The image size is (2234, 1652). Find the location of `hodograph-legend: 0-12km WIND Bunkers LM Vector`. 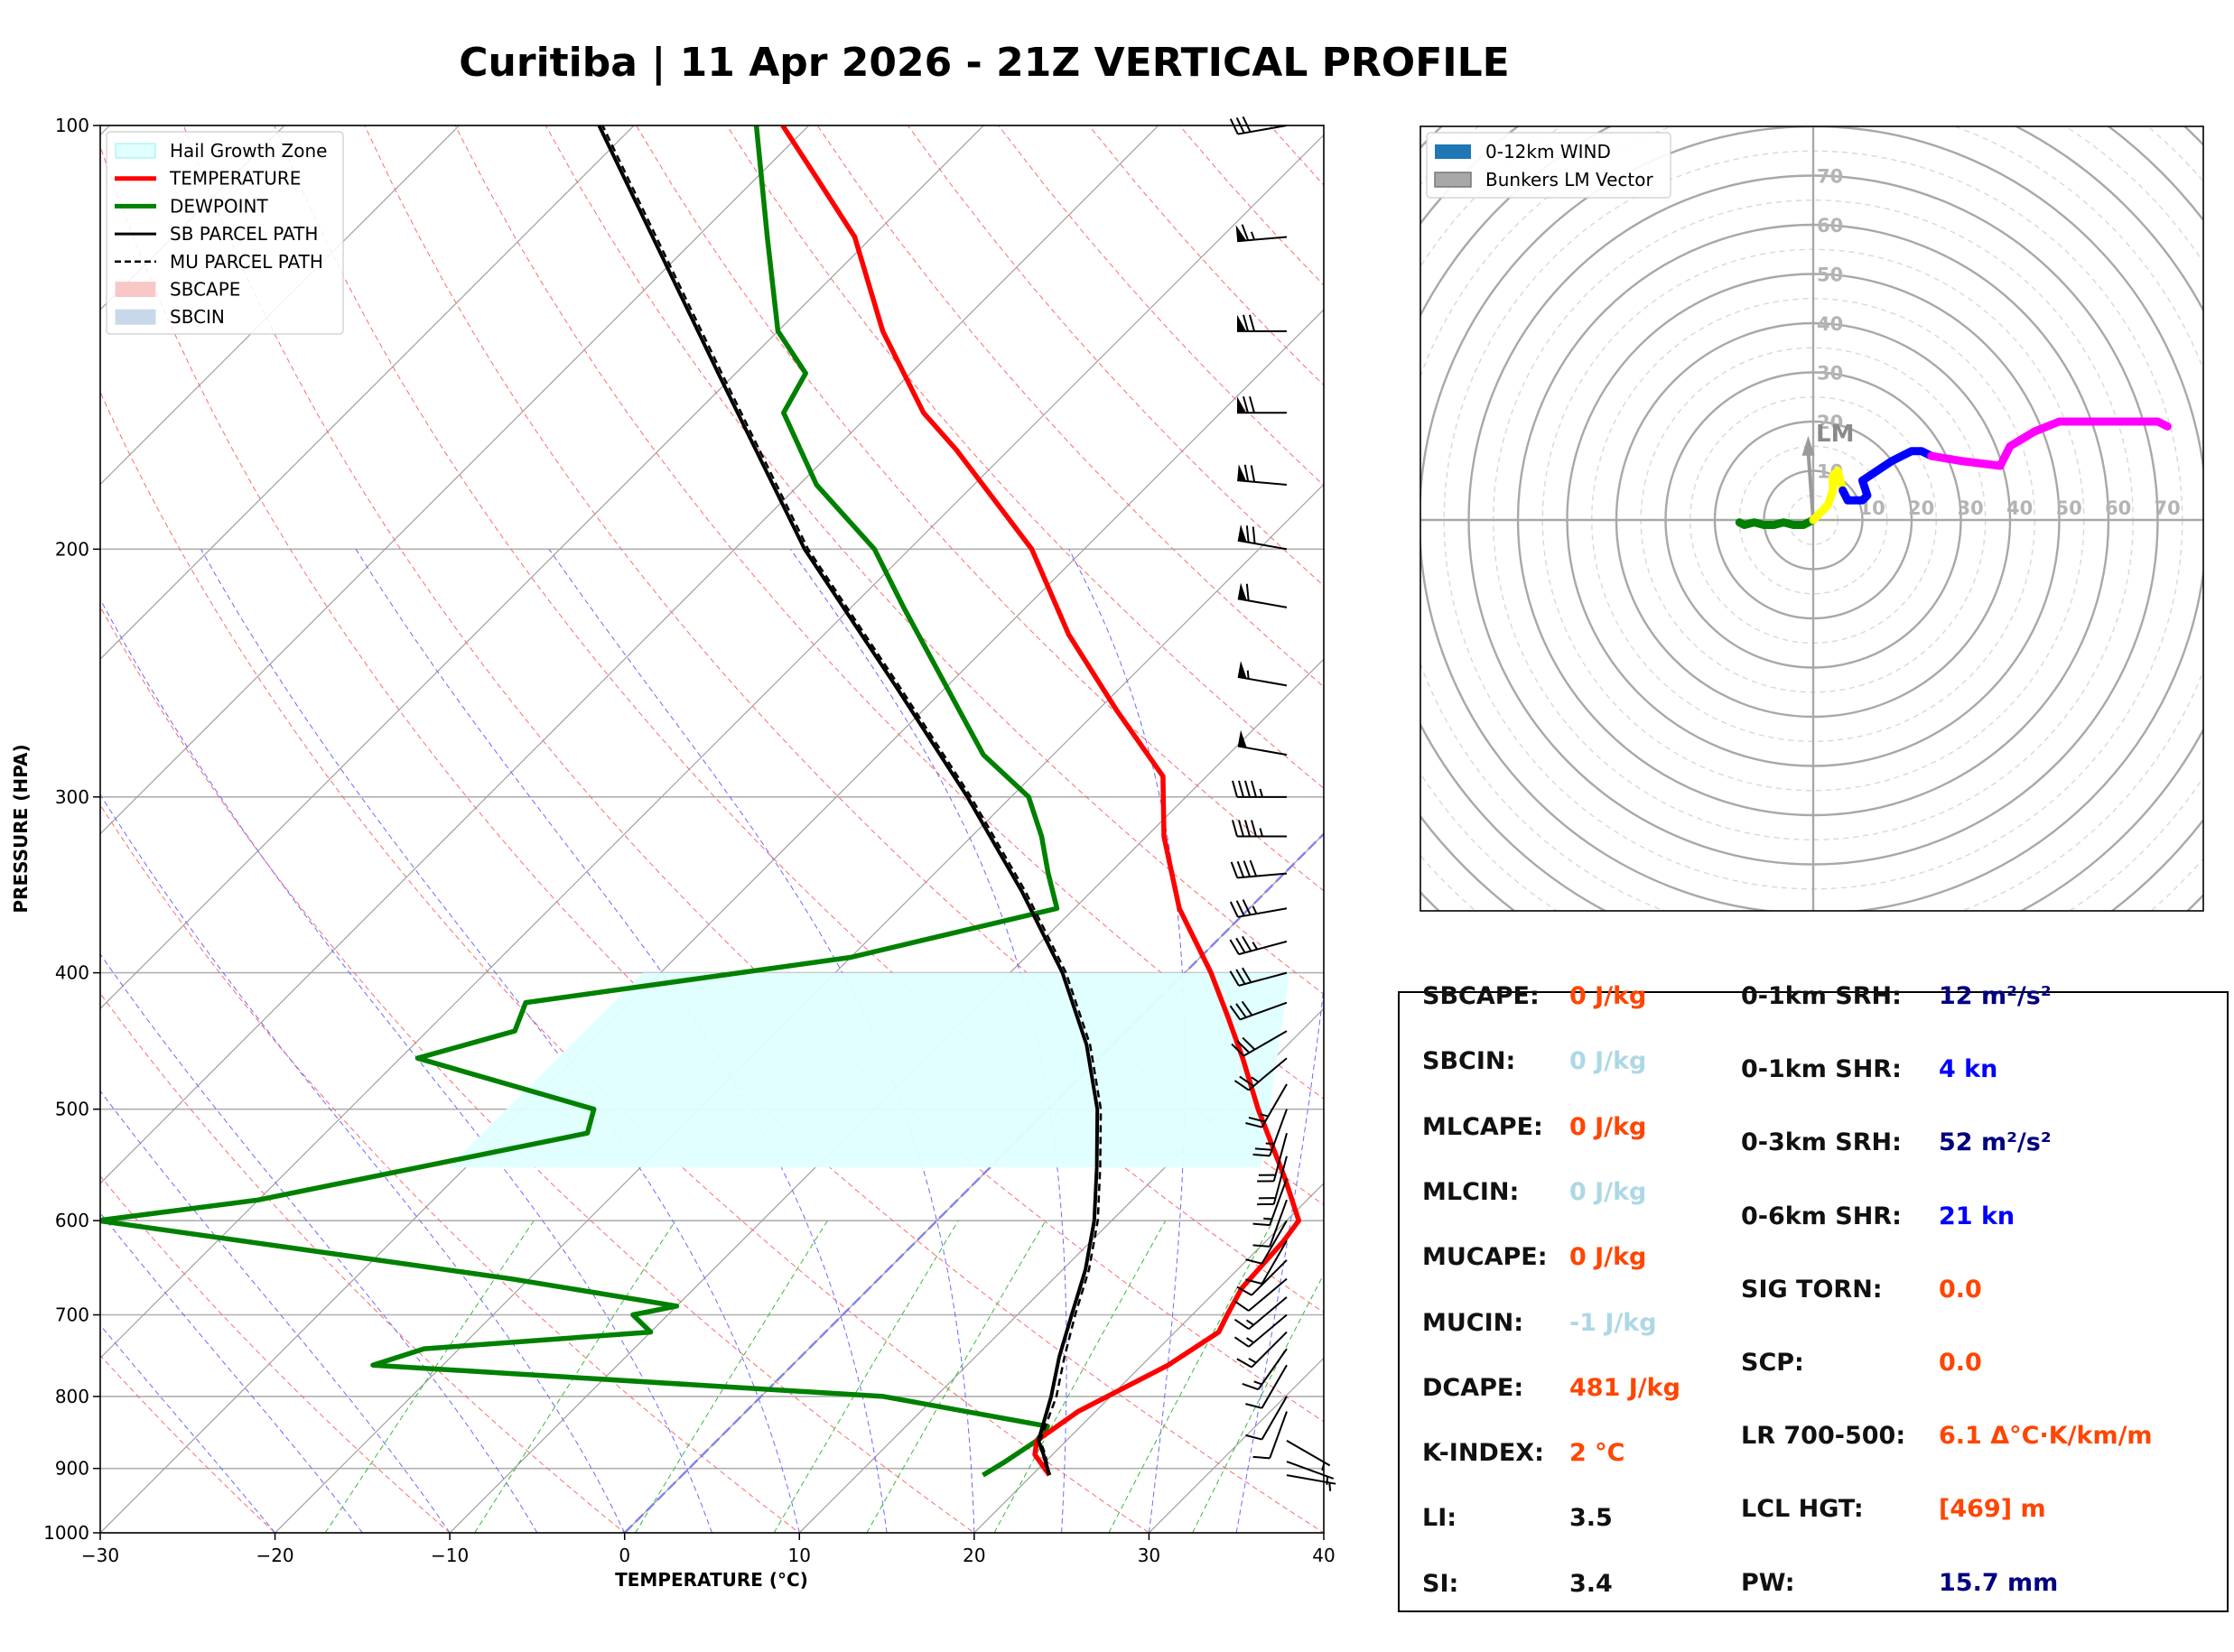

hodograph-legend: 0-12km WIND Bunkers LM Vector is located at coordinates (1548, 165).